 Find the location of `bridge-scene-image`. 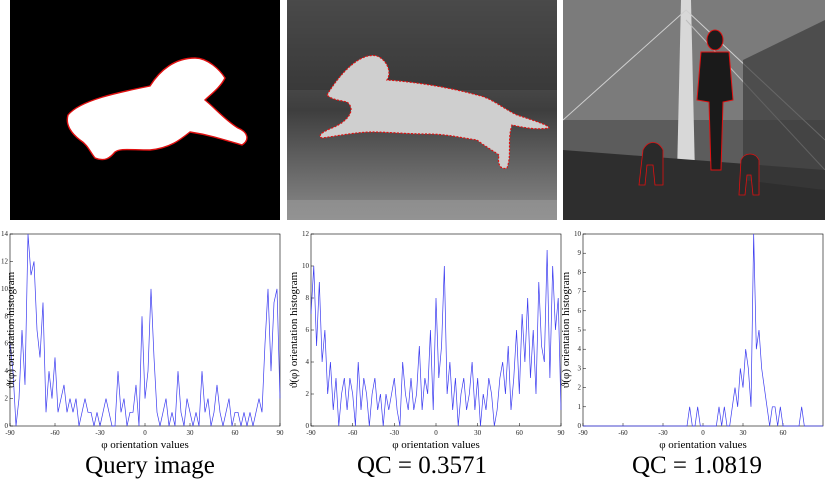

bridge-scene-image is located at coordinates (694, 110).